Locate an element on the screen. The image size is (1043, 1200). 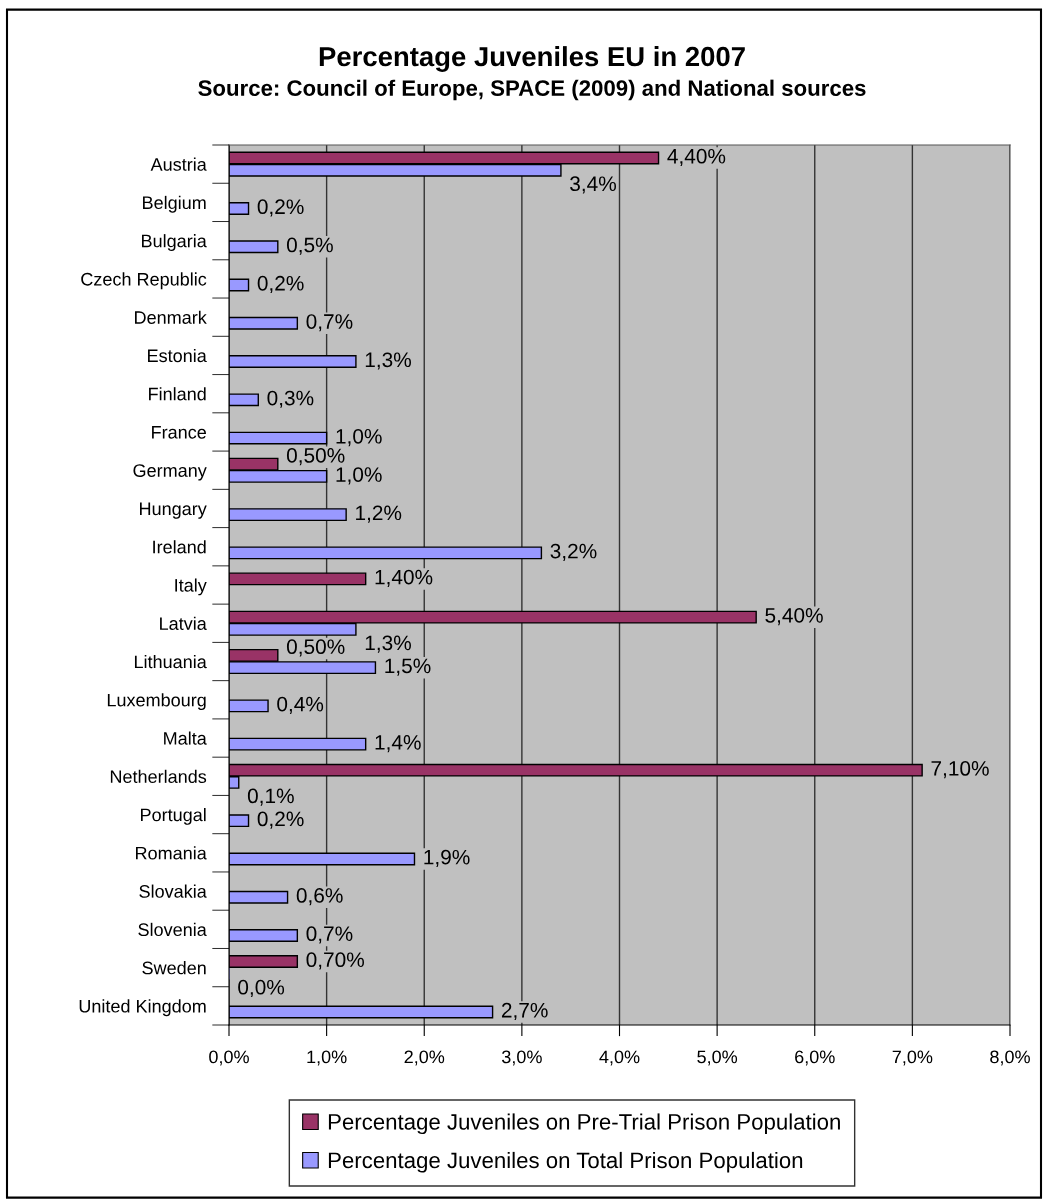
legend-label: Percentage Juveniles on Pre-Trial Prison Population is located at coordinates (584, 1124).